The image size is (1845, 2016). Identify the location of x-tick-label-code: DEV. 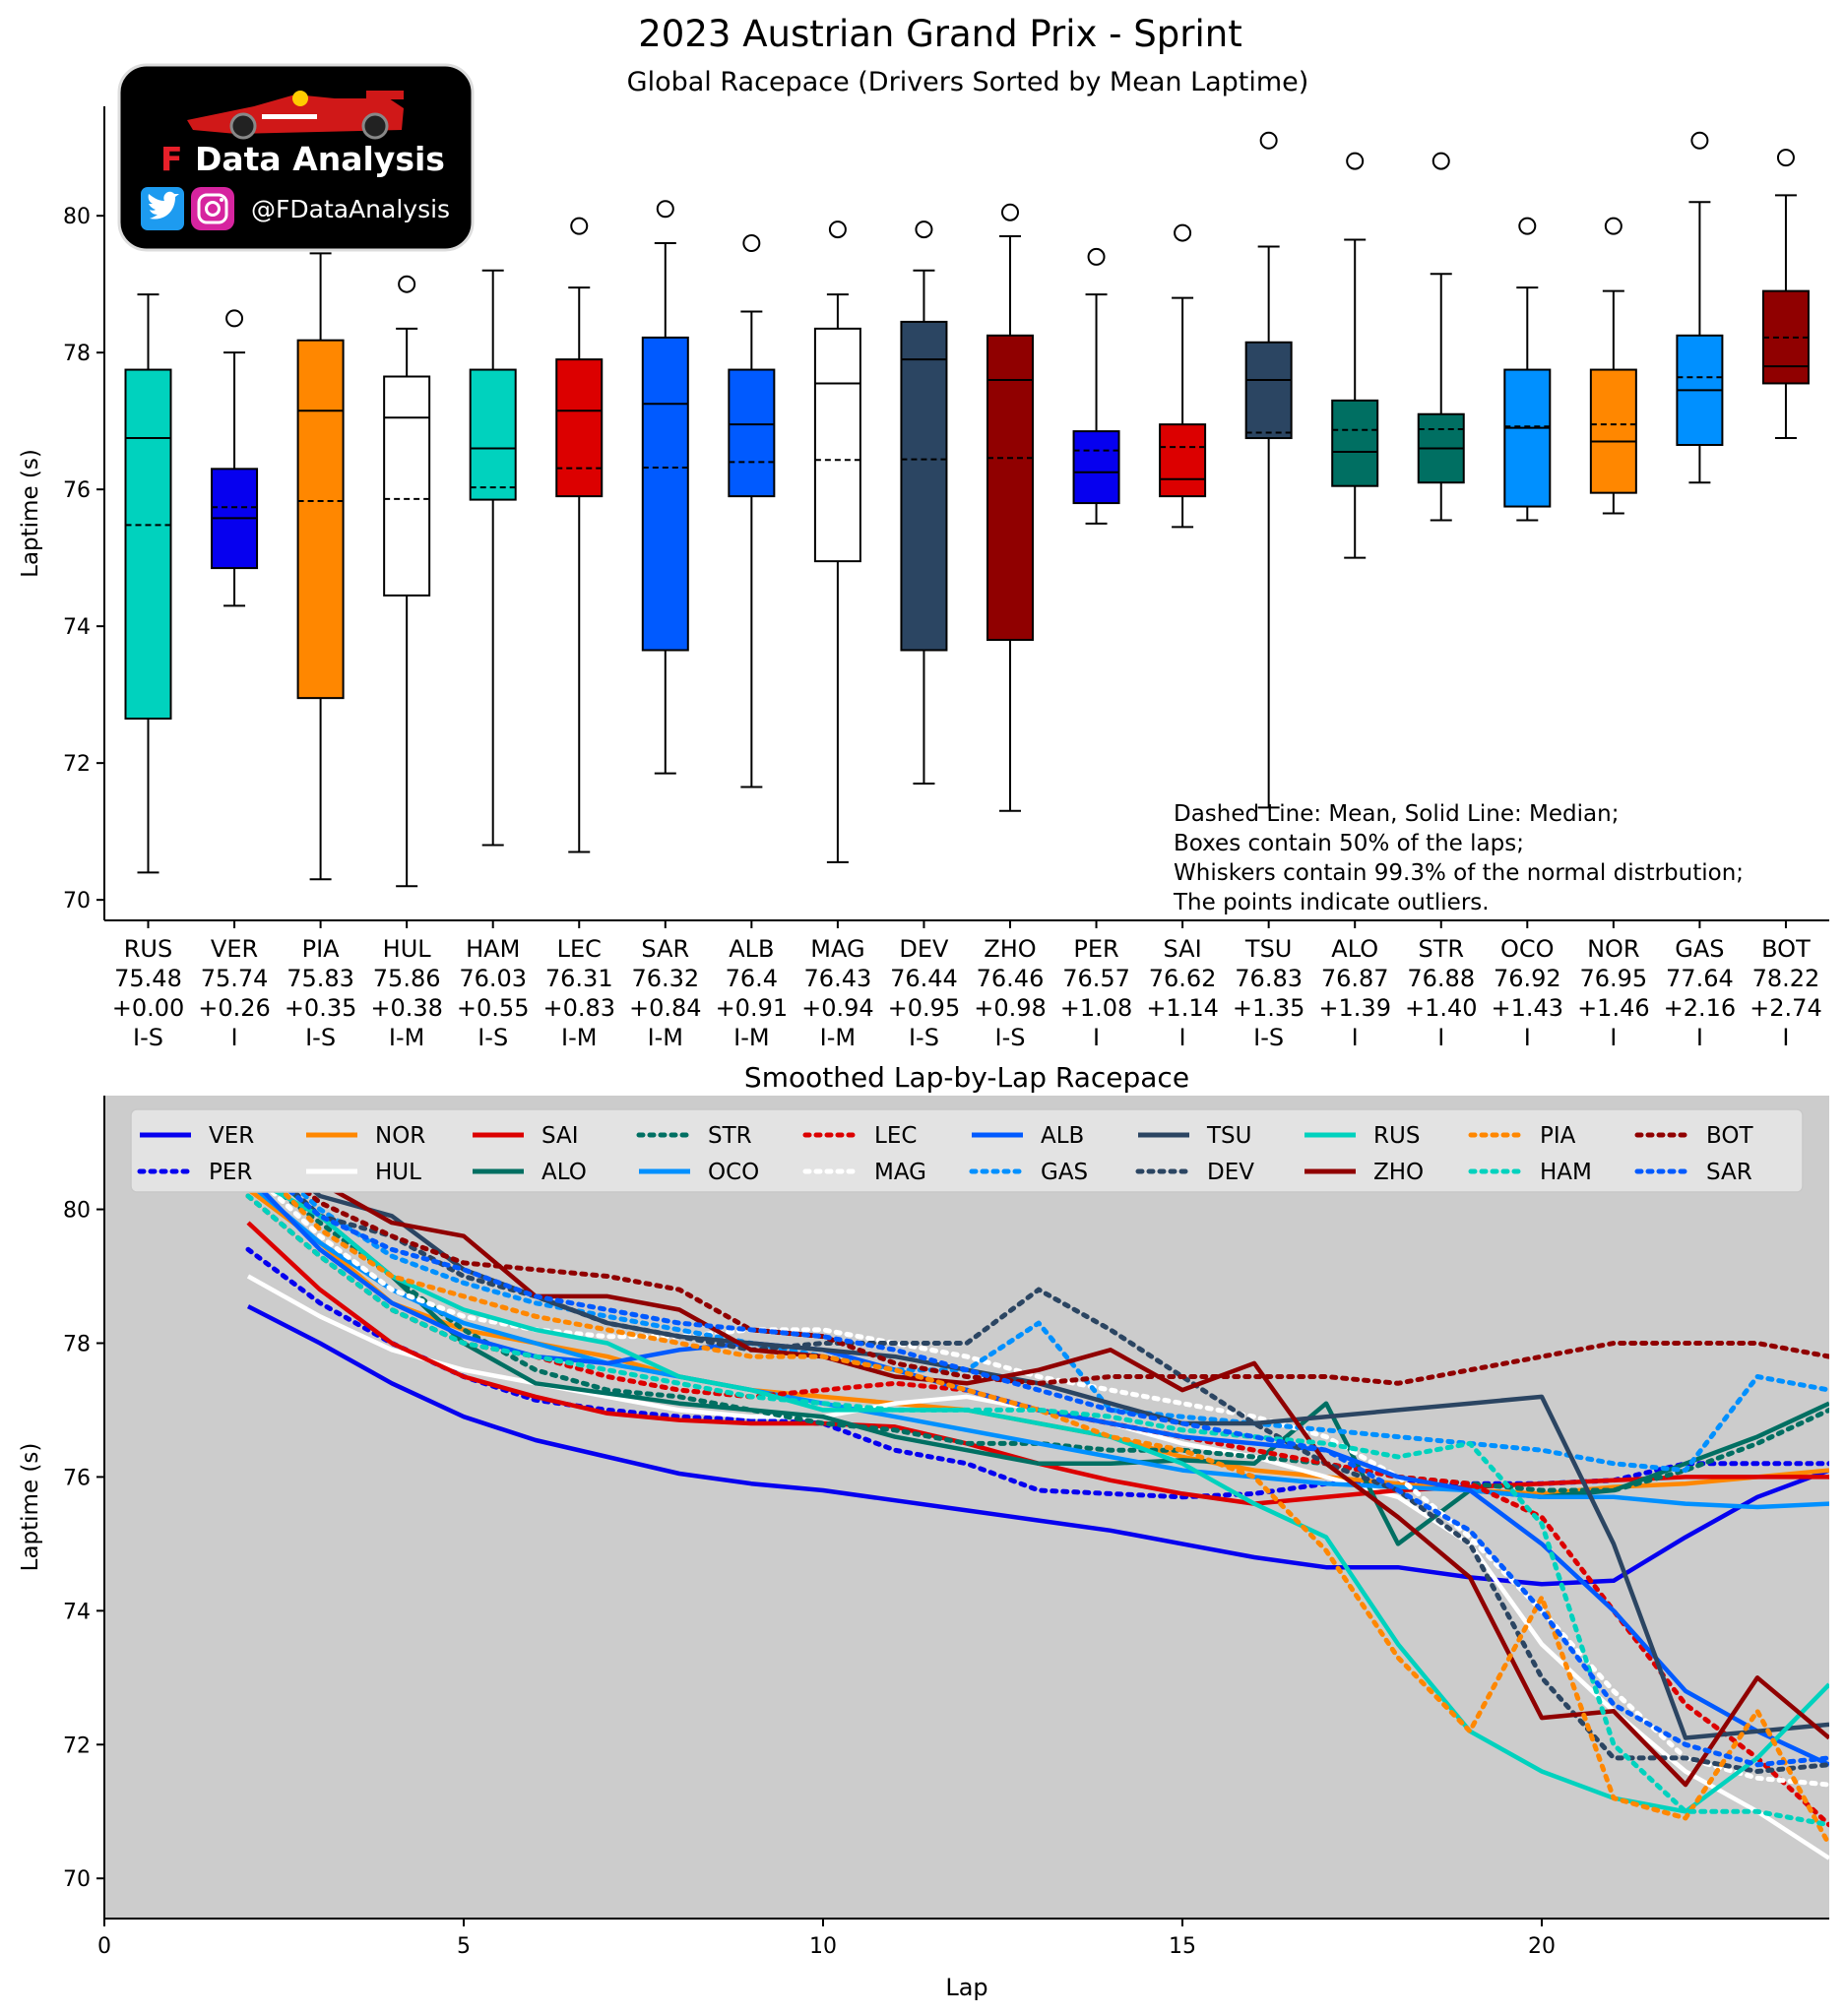
(924, 949).